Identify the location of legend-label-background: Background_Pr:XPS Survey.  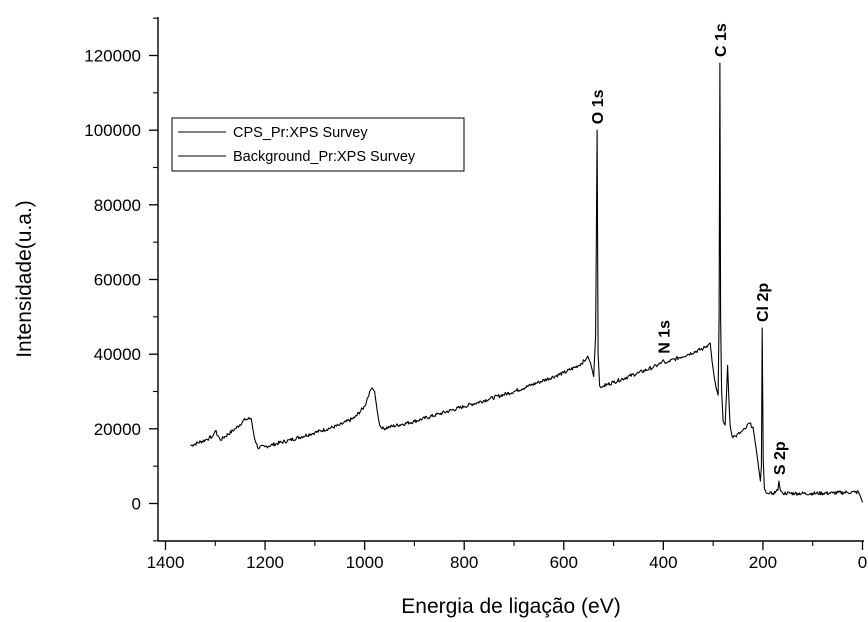
(324, 157).